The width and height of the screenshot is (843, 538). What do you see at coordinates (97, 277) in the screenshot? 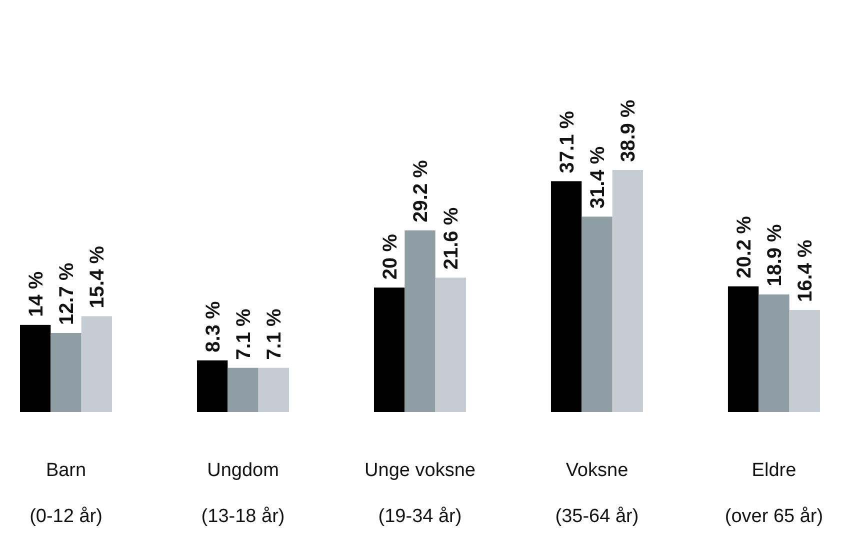
I see `data-label: 15.4 %` at bounding box center [97, 277].